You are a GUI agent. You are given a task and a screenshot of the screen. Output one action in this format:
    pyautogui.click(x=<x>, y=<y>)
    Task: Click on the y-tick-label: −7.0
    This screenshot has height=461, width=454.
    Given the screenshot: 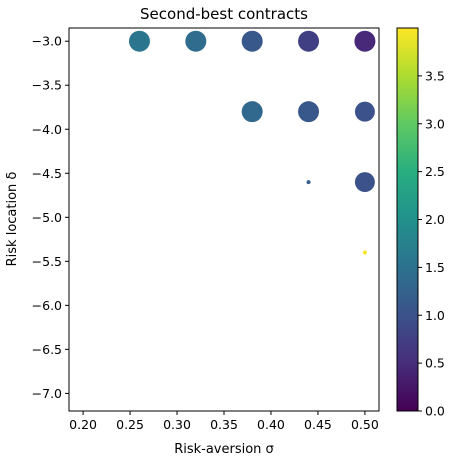 What is the action you would take?
    pyautogui.click(x=47, y=393)
    